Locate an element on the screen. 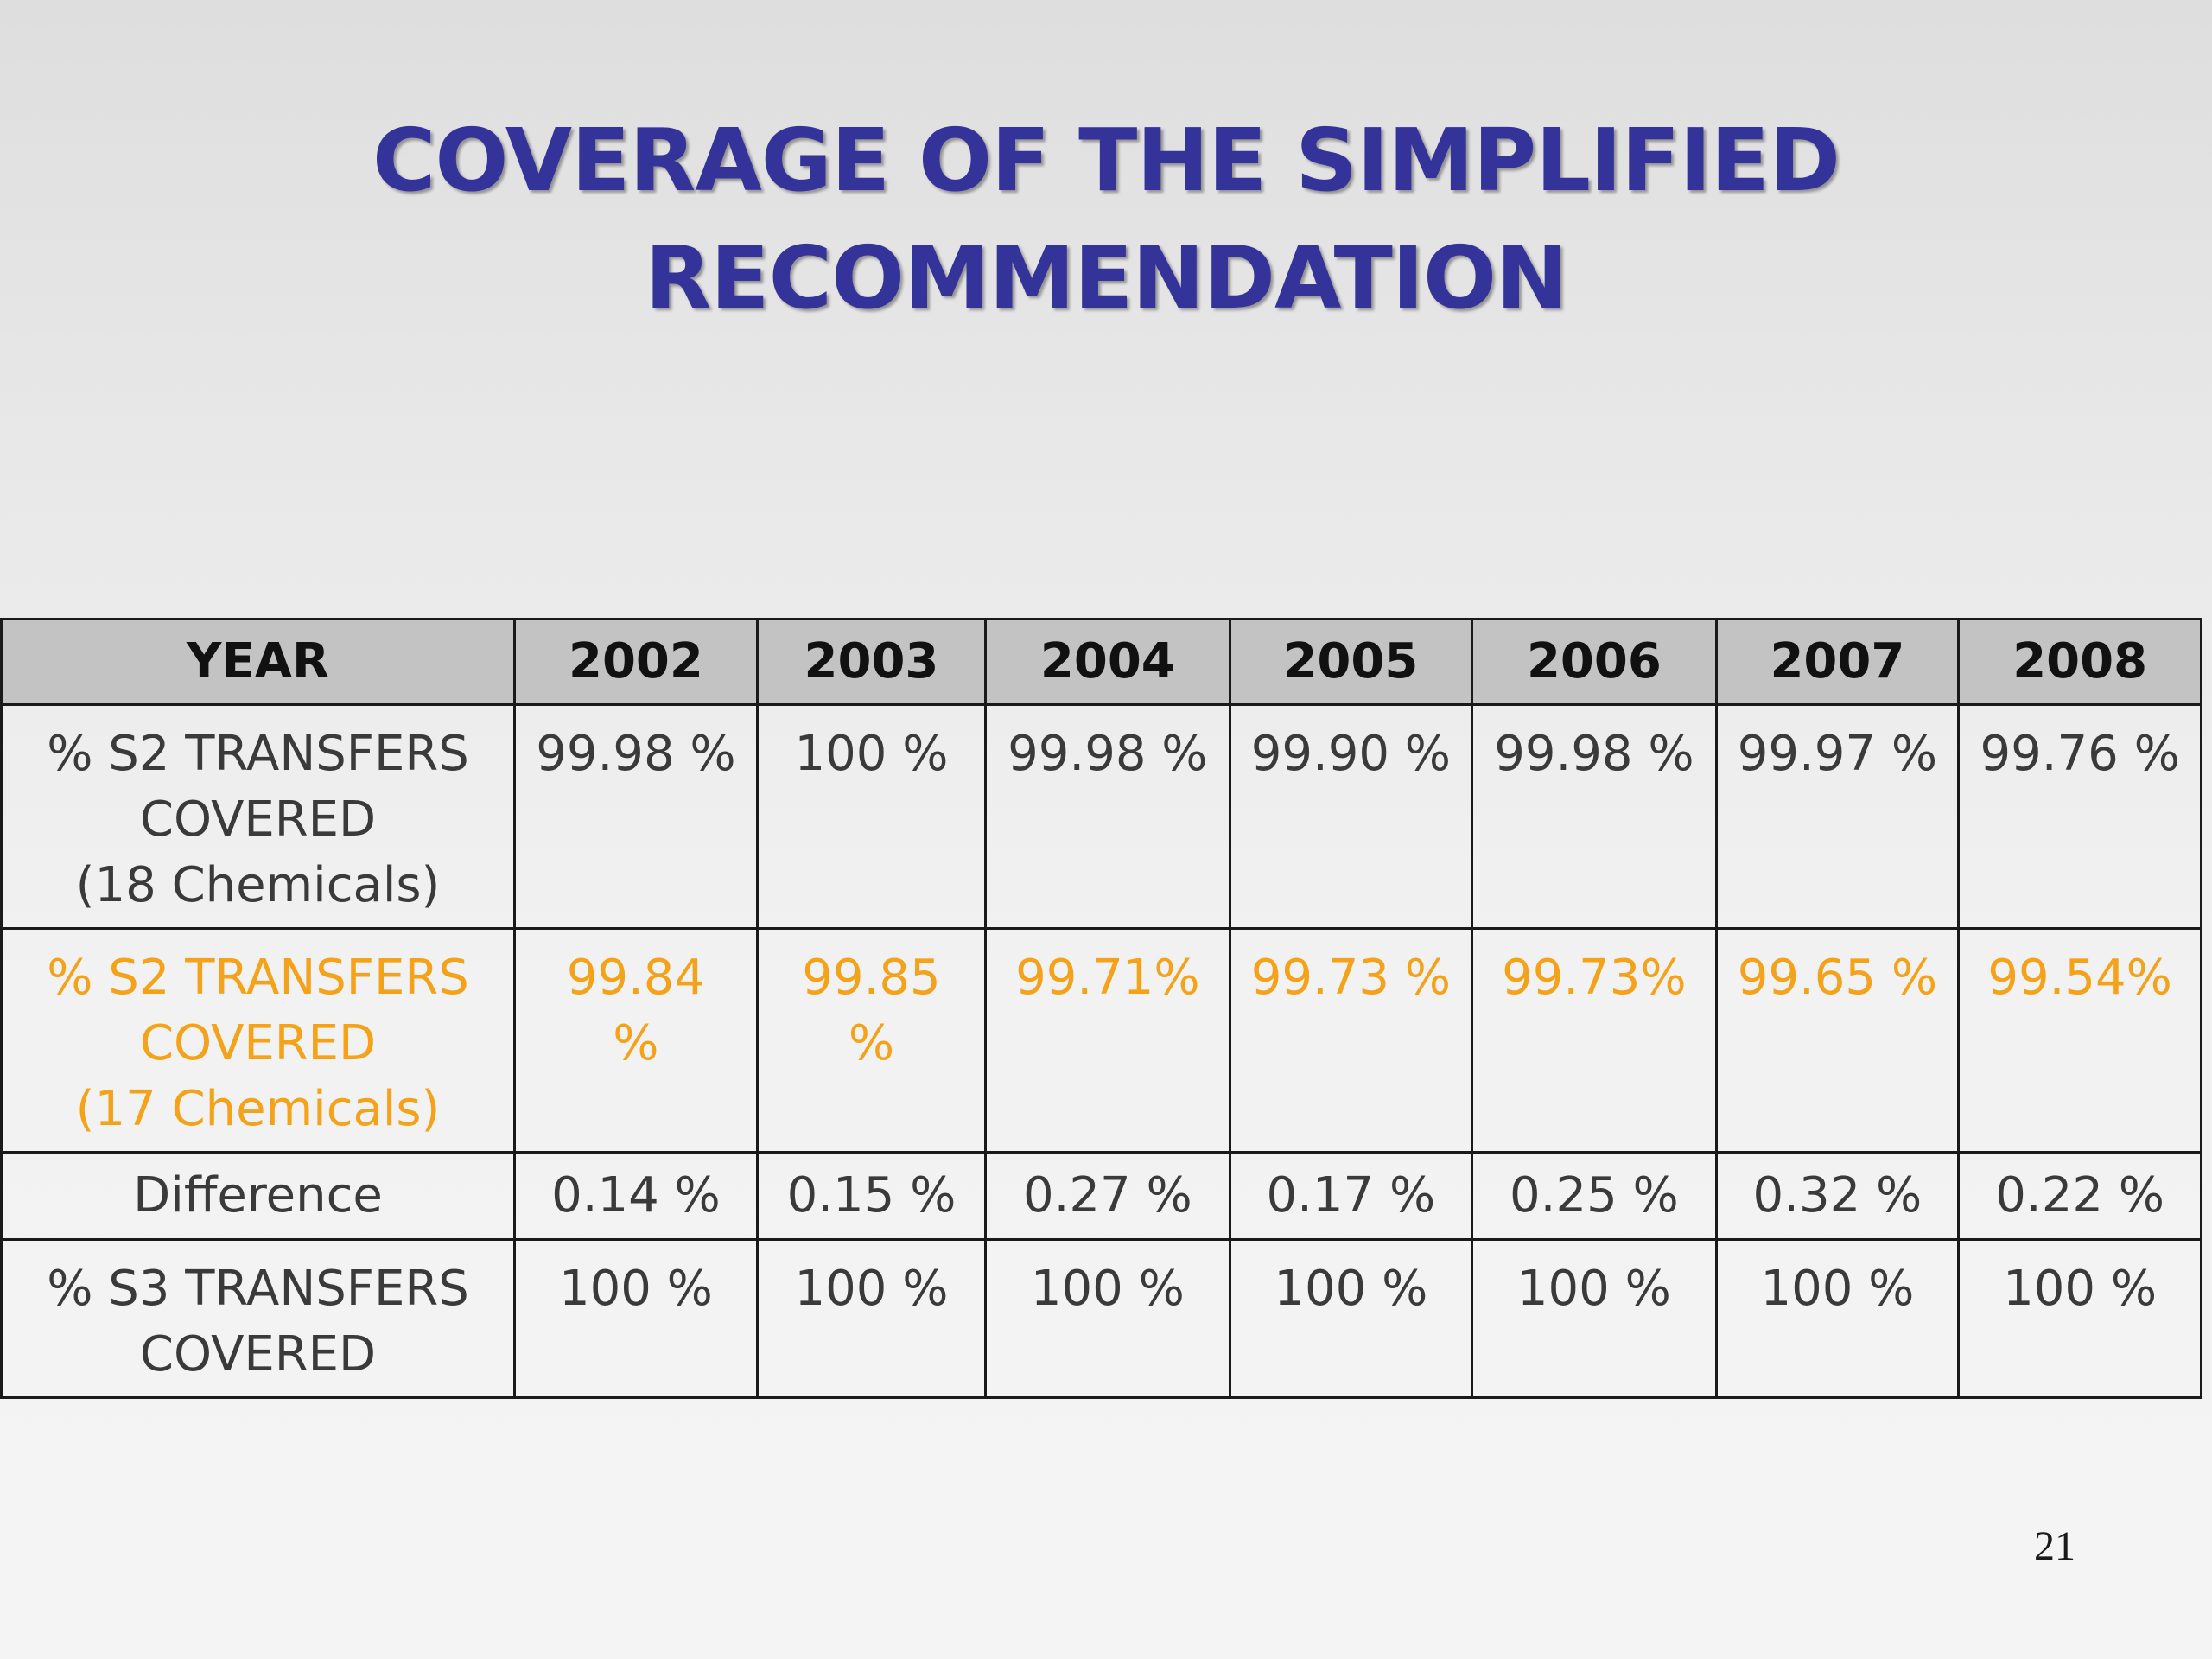  header-cell-year: YEAR is located at coordinates (258, 662).